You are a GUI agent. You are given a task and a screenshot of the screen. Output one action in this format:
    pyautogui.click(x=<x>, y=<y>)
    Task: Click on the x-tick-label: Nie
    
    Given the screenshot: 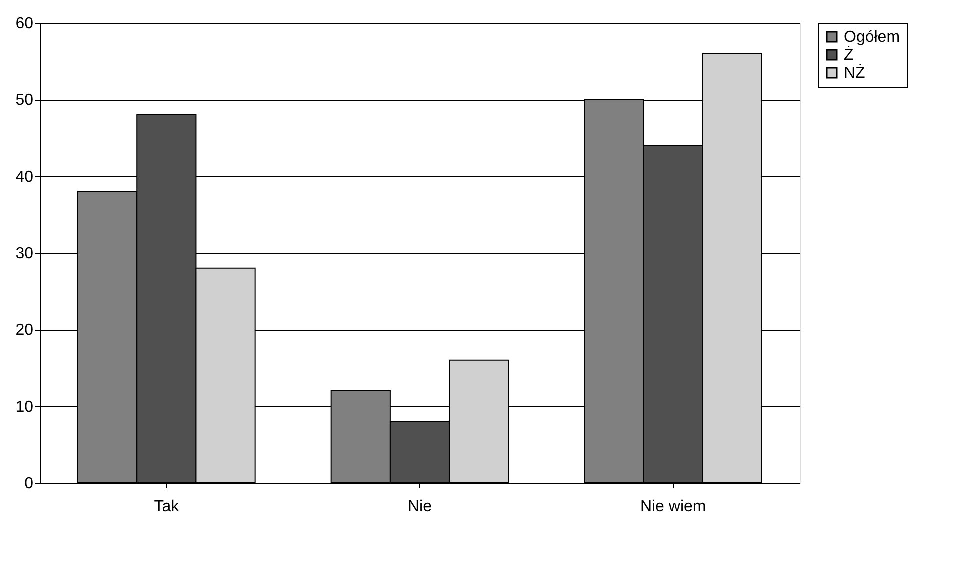 What is the action you would take?
    pyautogui.click(x=420, y=507)
    